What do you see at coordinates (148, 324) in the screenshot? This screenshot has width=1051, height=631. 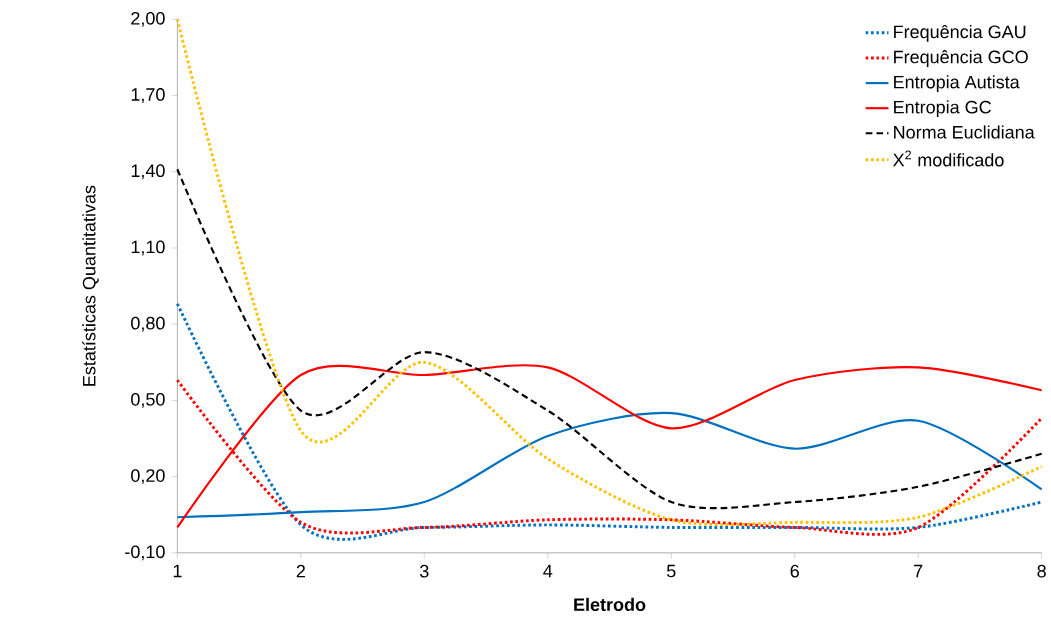 I see `y-tick-label: 0,80` at bounding box center [148, 324].